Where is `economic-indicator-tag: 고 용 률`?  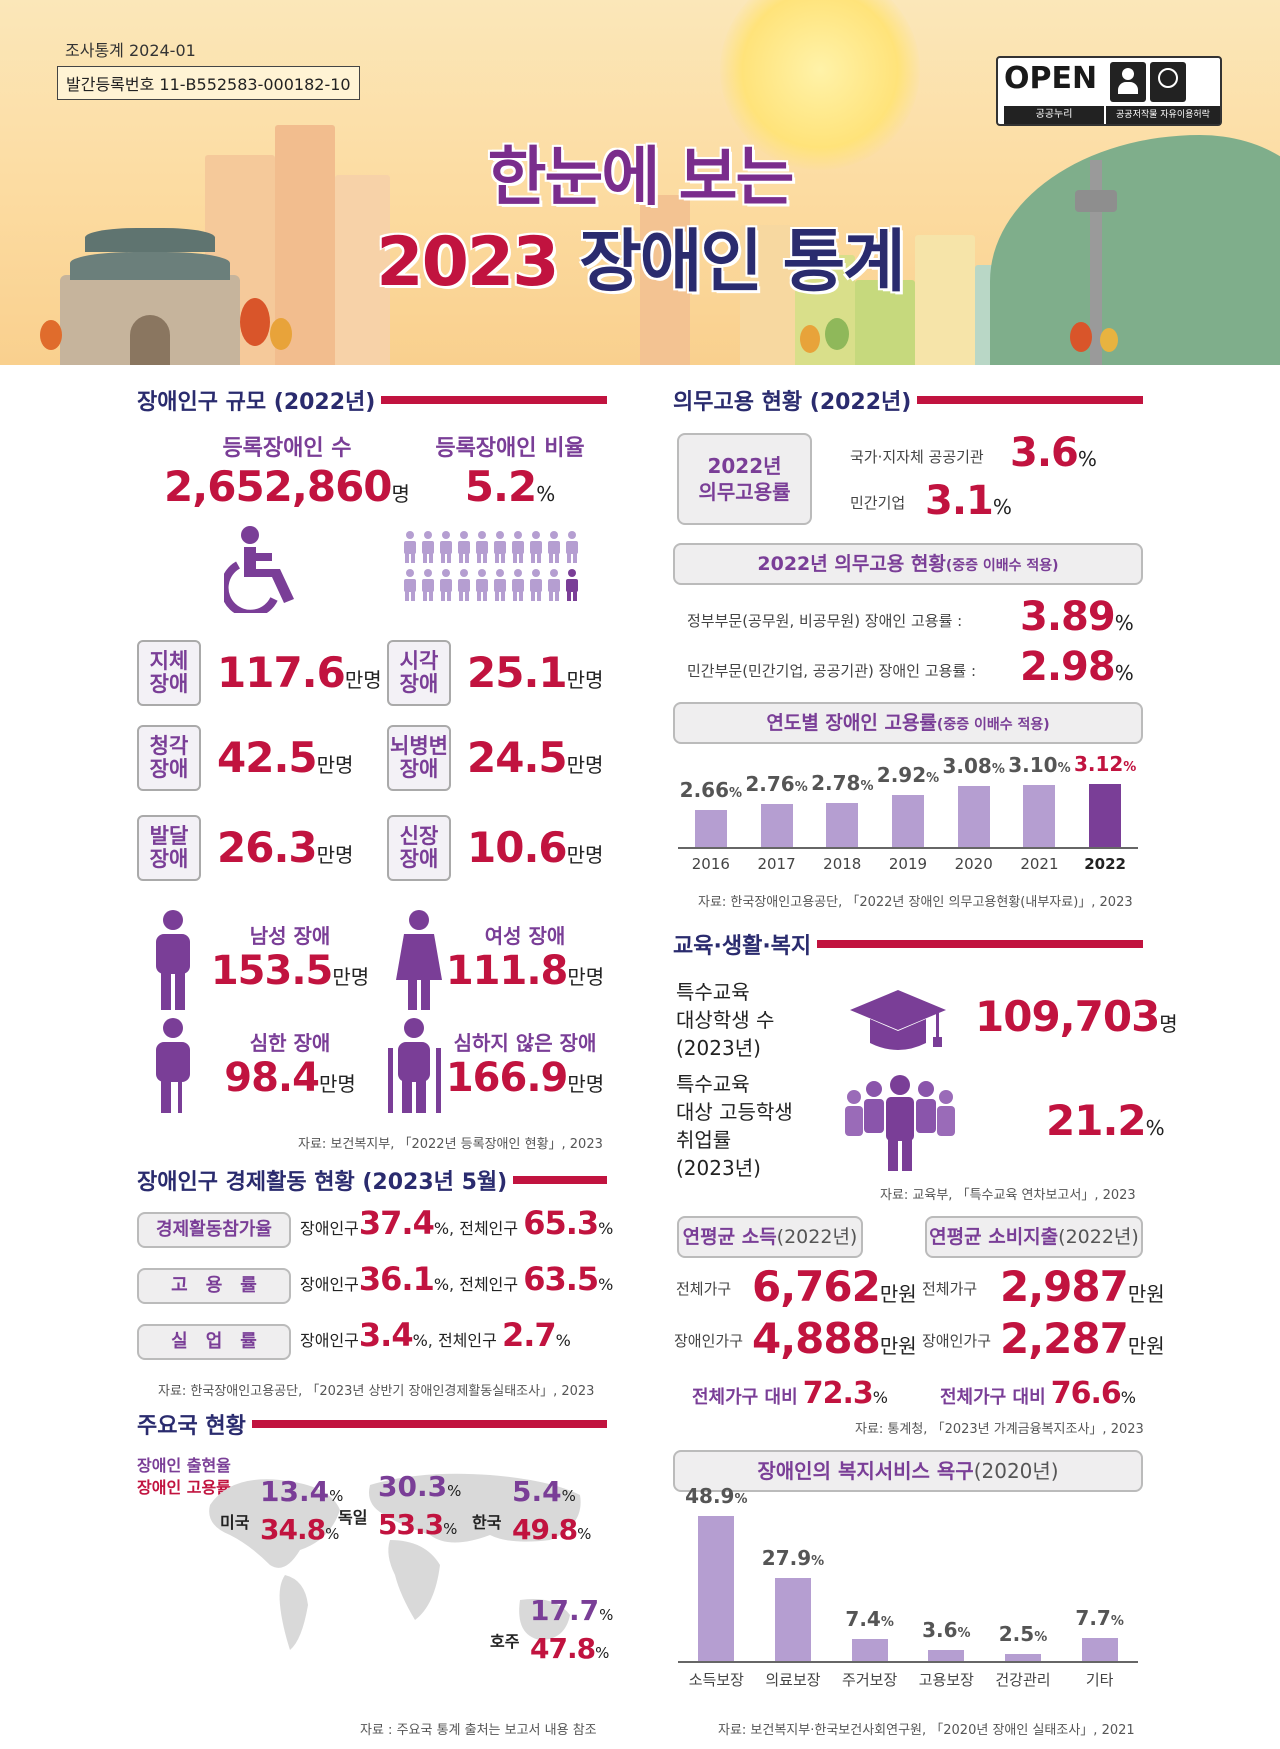
economic-indicator-tag: 고 용 률 is located at coordinates (214, 1286).